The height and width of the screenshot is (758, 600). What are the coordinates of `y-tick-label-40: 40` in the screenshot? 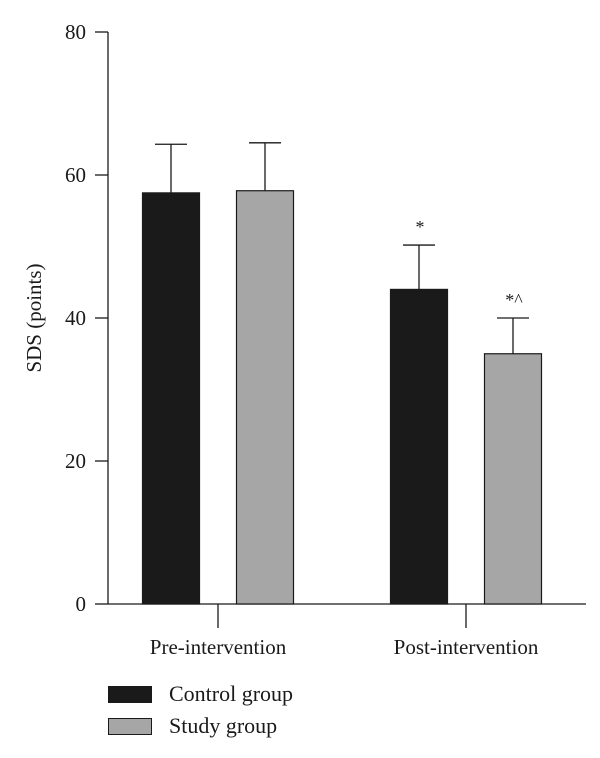 It's located at (75, 318).